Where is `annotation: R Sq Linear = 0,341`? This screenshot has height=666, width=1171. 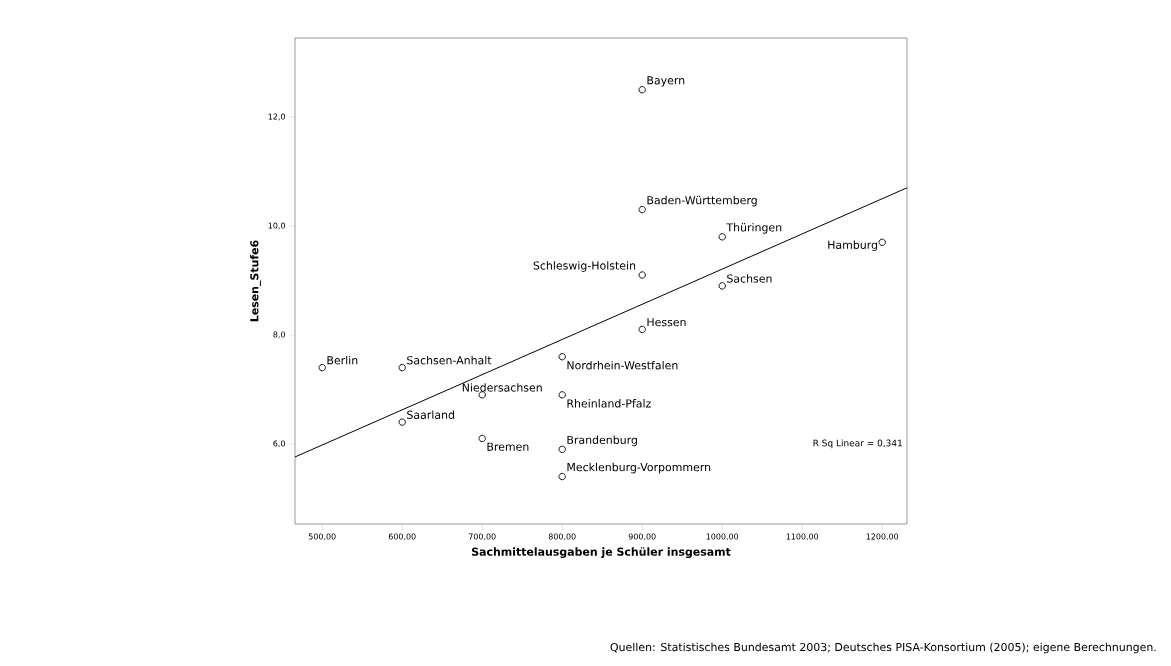
annotation: R Sq Linear = 0,341 is located at coordinates (857, 444).